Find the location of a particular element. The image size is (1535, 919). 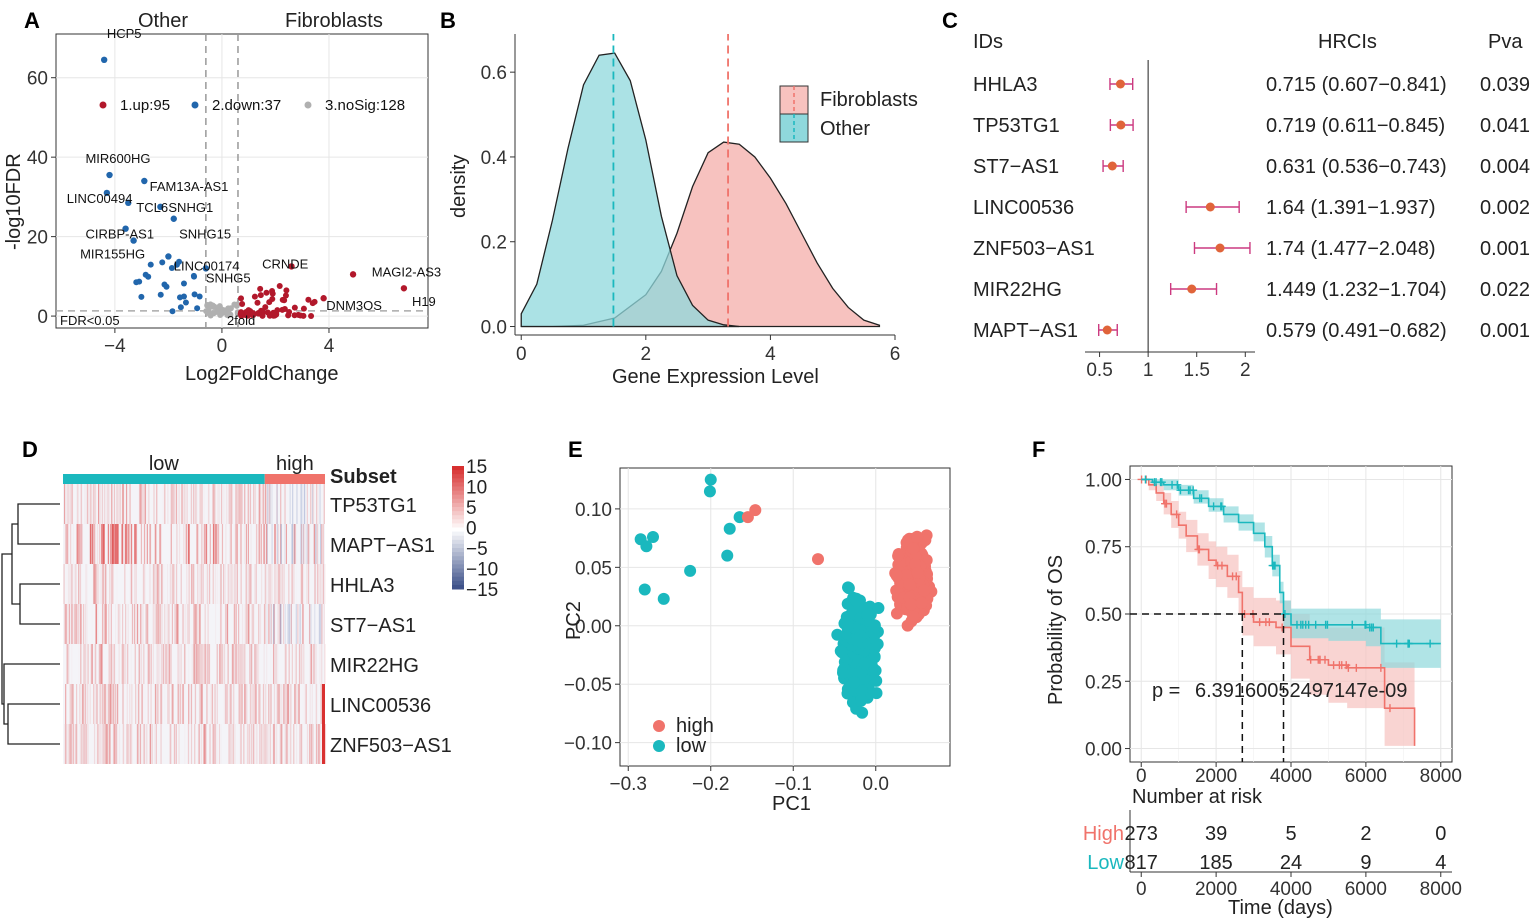

fdr-threshold-label: FDR<0.05 is located at coordinates (90, 320).